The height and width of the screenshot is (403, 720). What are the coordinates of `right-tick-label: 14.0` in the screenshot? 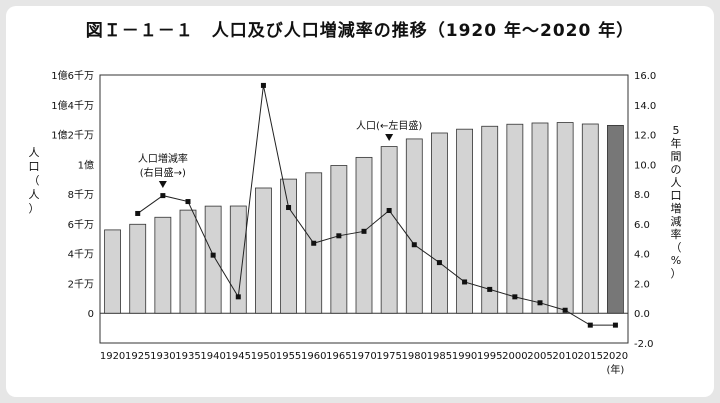 It's located at (645, 106).